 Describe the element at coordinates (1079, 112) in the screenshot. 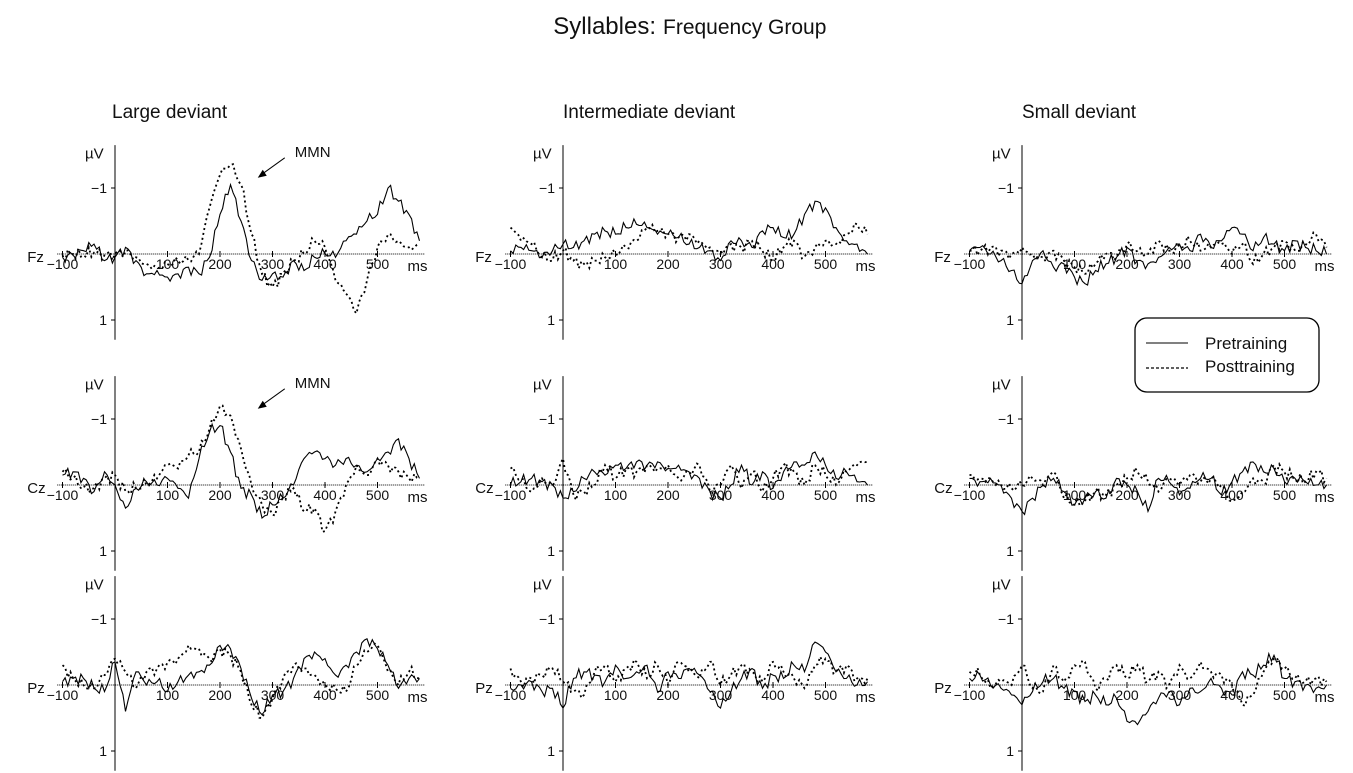

I see `column-title-small-deviant: Small deviant` at that location.